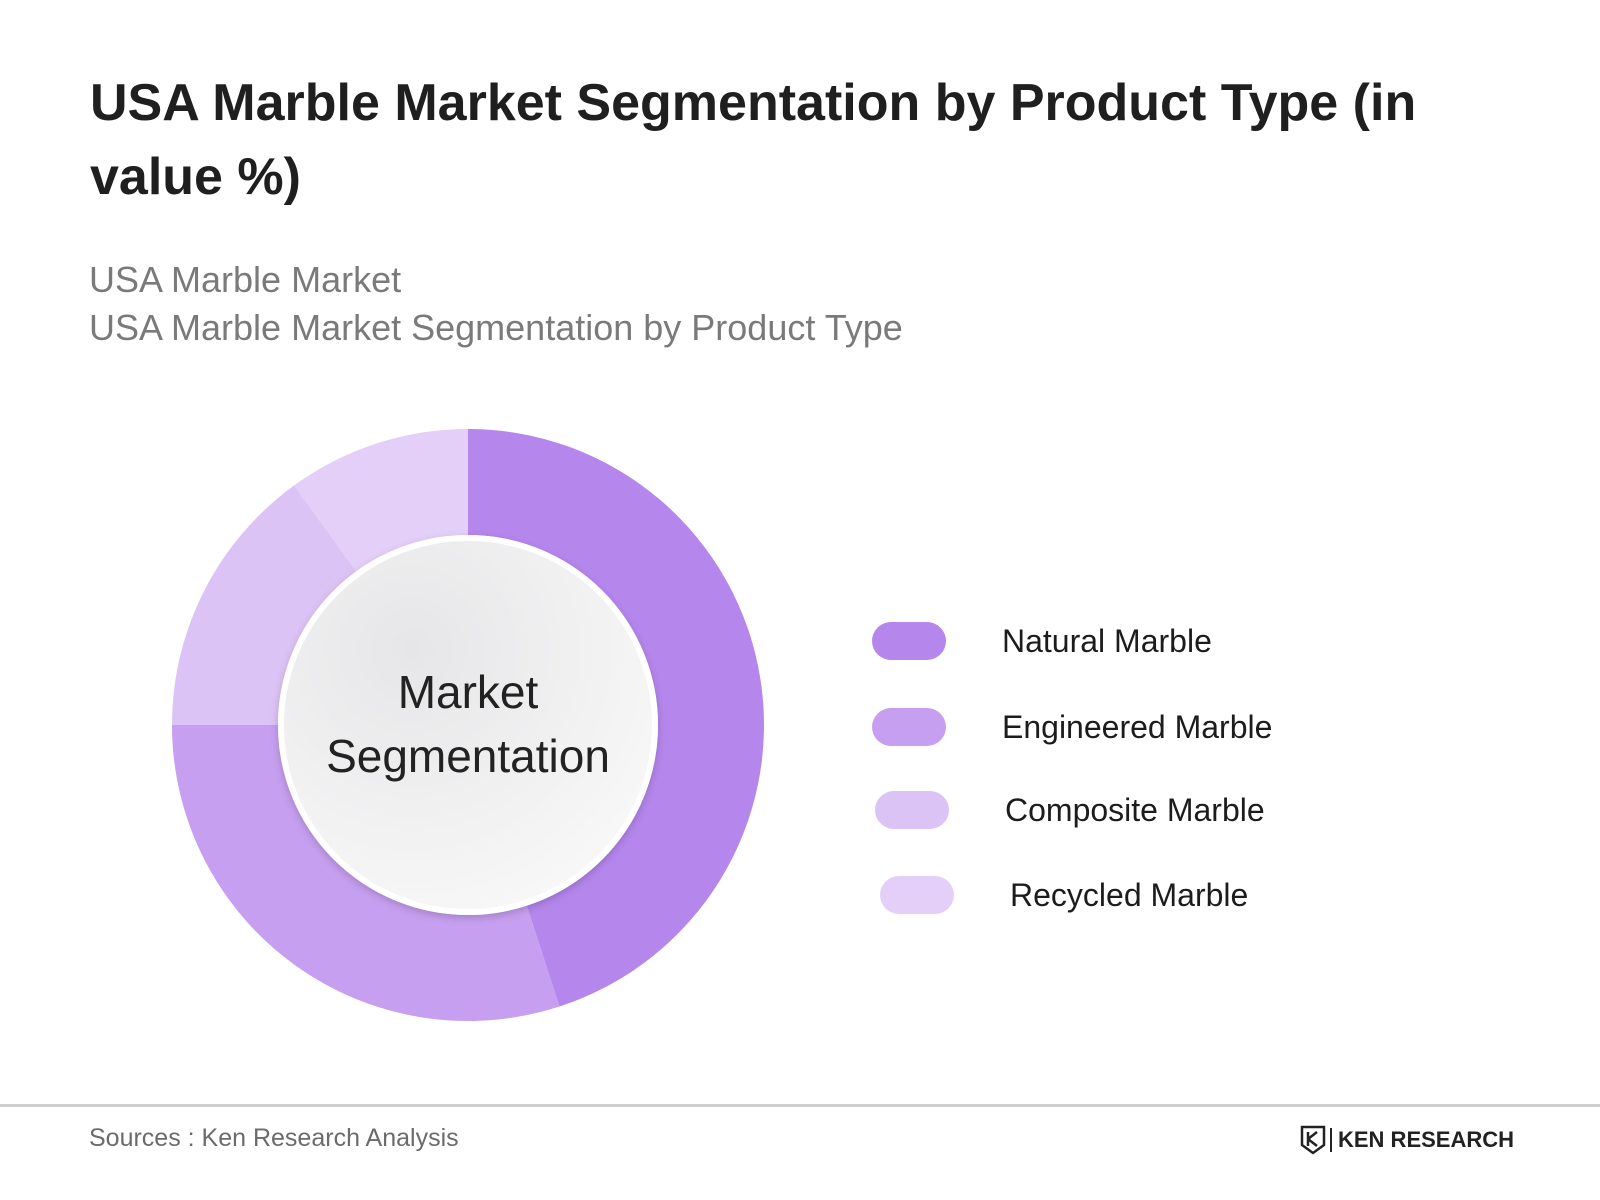 The image size is (1600, 1200). What do you see at coordinates (245, 279) in the screenshot?
I see `chart-subtitle-market: USA Marble Market` at bounding box center [245, 279].